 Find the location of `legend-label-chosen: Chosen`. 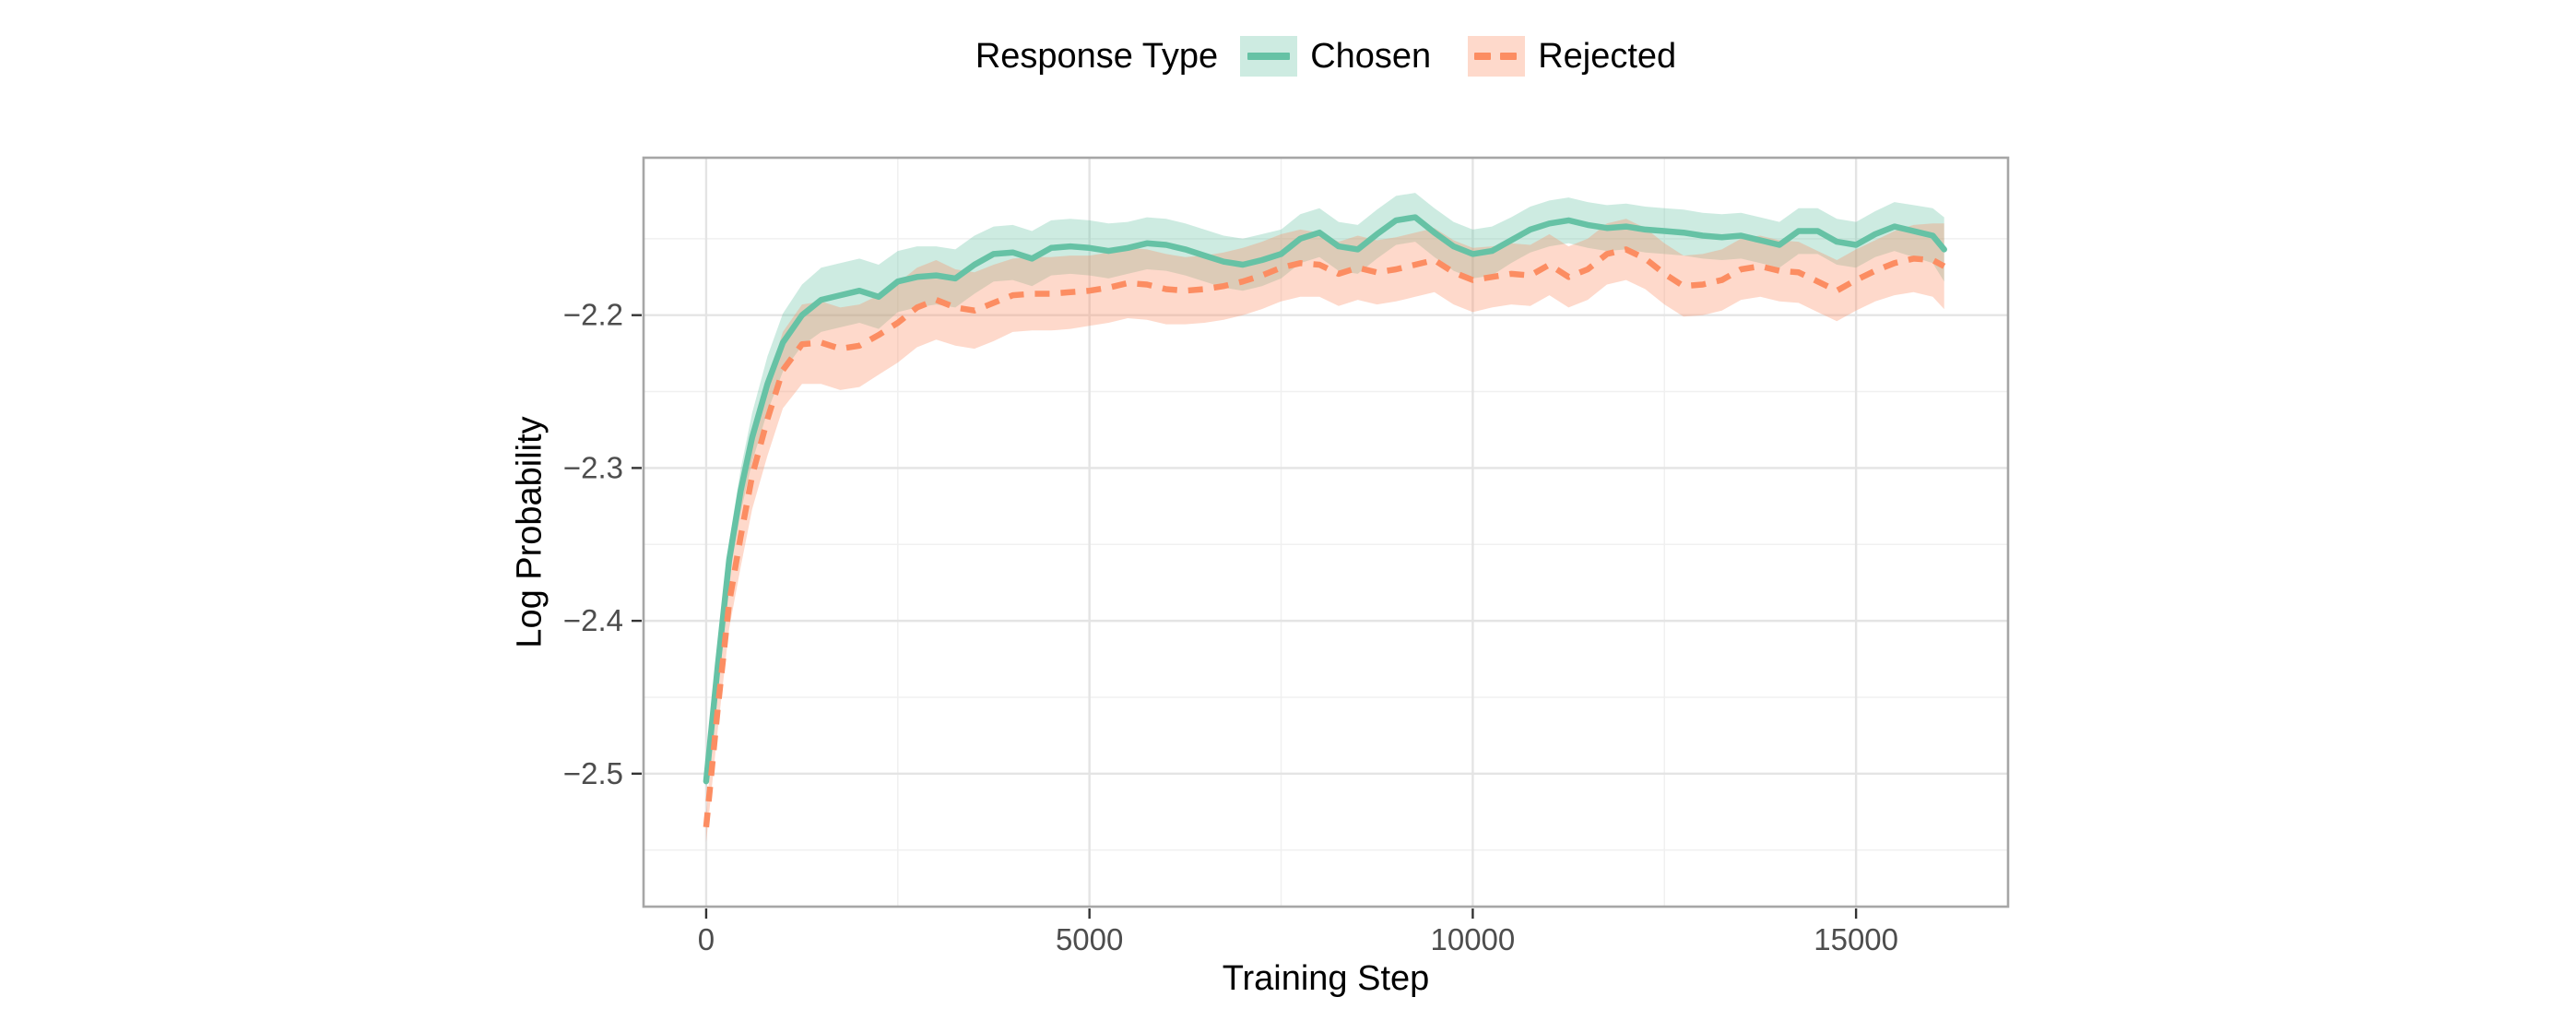

legend-label-chosen: Chosen is located at coordinates (1371, 56).